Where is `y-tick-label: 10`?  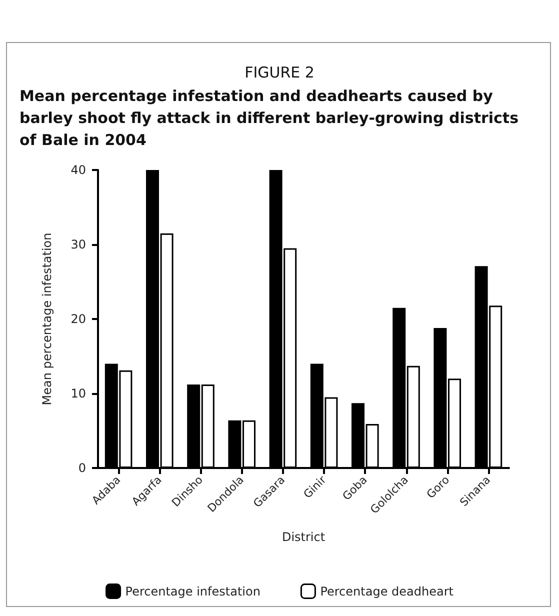
y-tick-label: 10 is located at coordinates (78, 393).